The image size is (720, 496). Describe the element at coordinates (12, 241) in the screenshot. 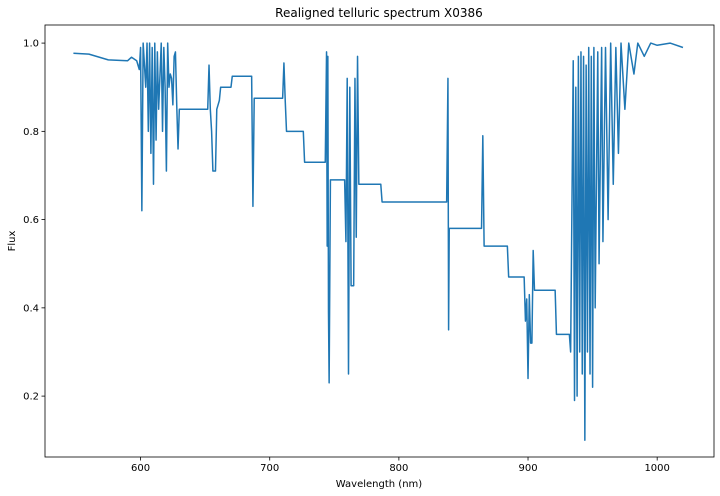

I see `y-axis-label: Flux` at that location.